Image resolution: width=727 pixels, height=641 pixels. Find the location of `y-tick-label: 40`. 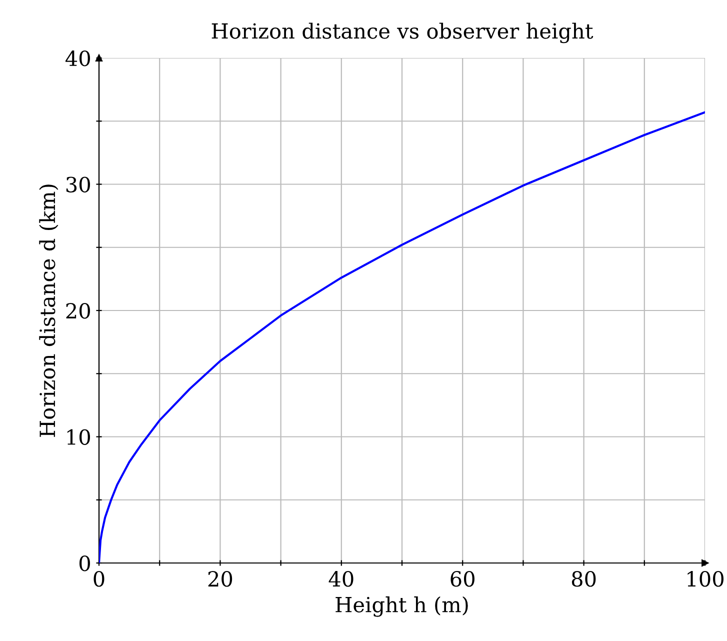

y-tick-label: 40 is located at coordinates (77, 58).